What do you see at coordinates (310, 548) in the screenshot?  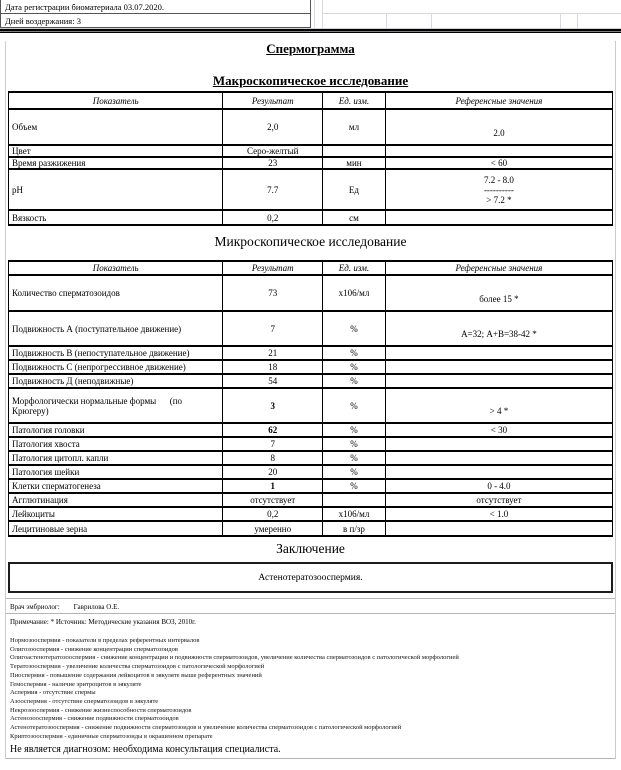 I see `conclusion-section-title: Заключение` at bounding box center [310, 548].